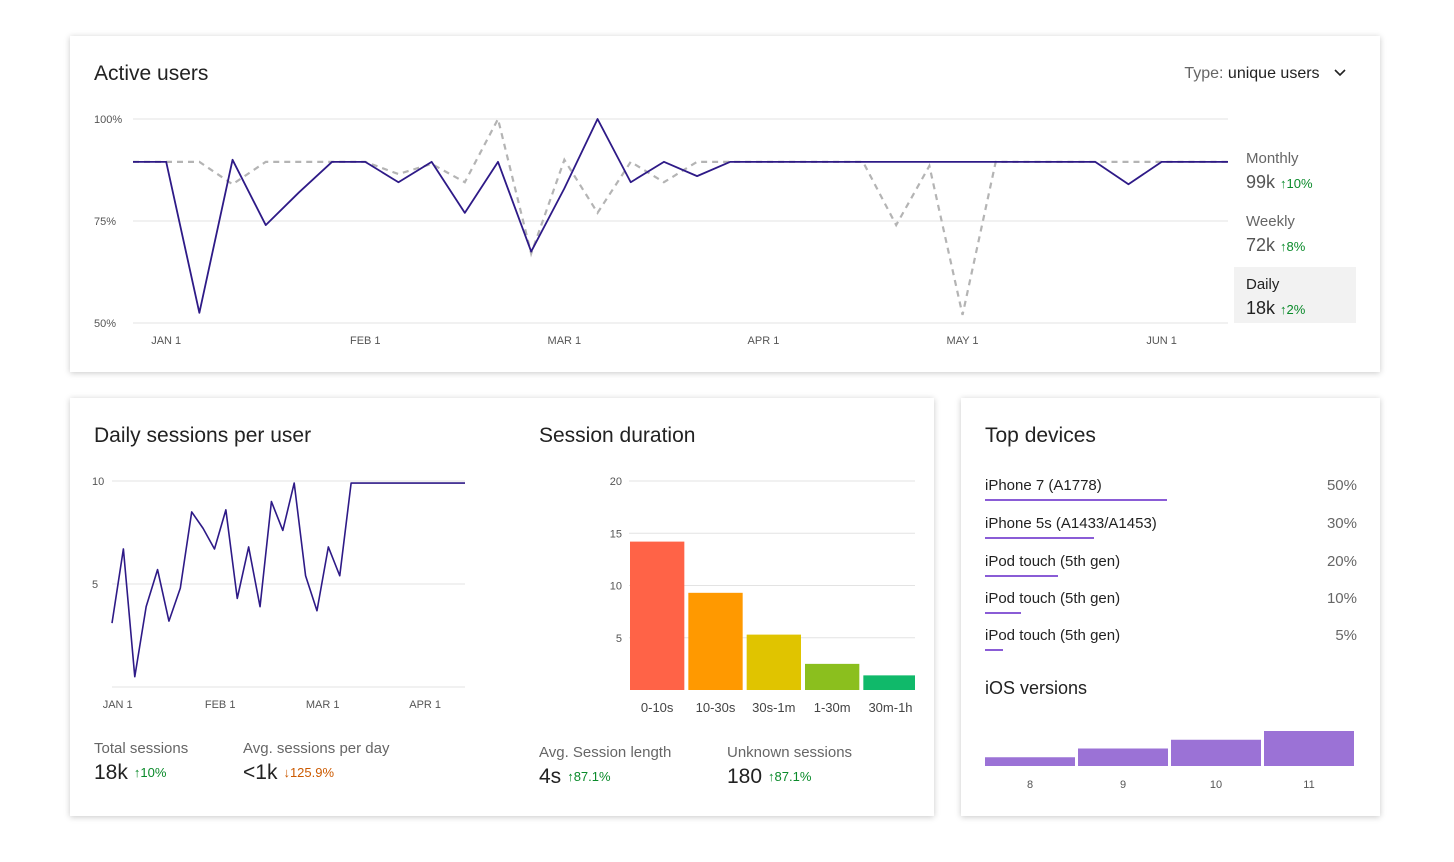  What do you see at coordinates (1263, 284) in the screenshot?
I see `legend-daily-label: Daily` at bounding box center [1263, 284].